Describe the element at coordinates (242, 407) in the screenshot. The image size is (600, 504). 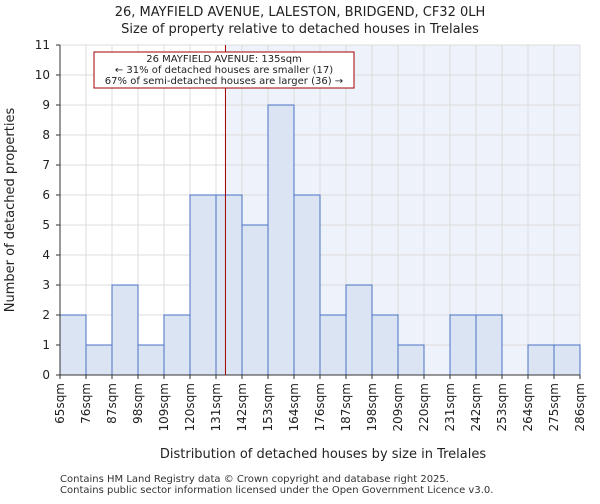
I see `x-tick-label: 142sqm` at that location.